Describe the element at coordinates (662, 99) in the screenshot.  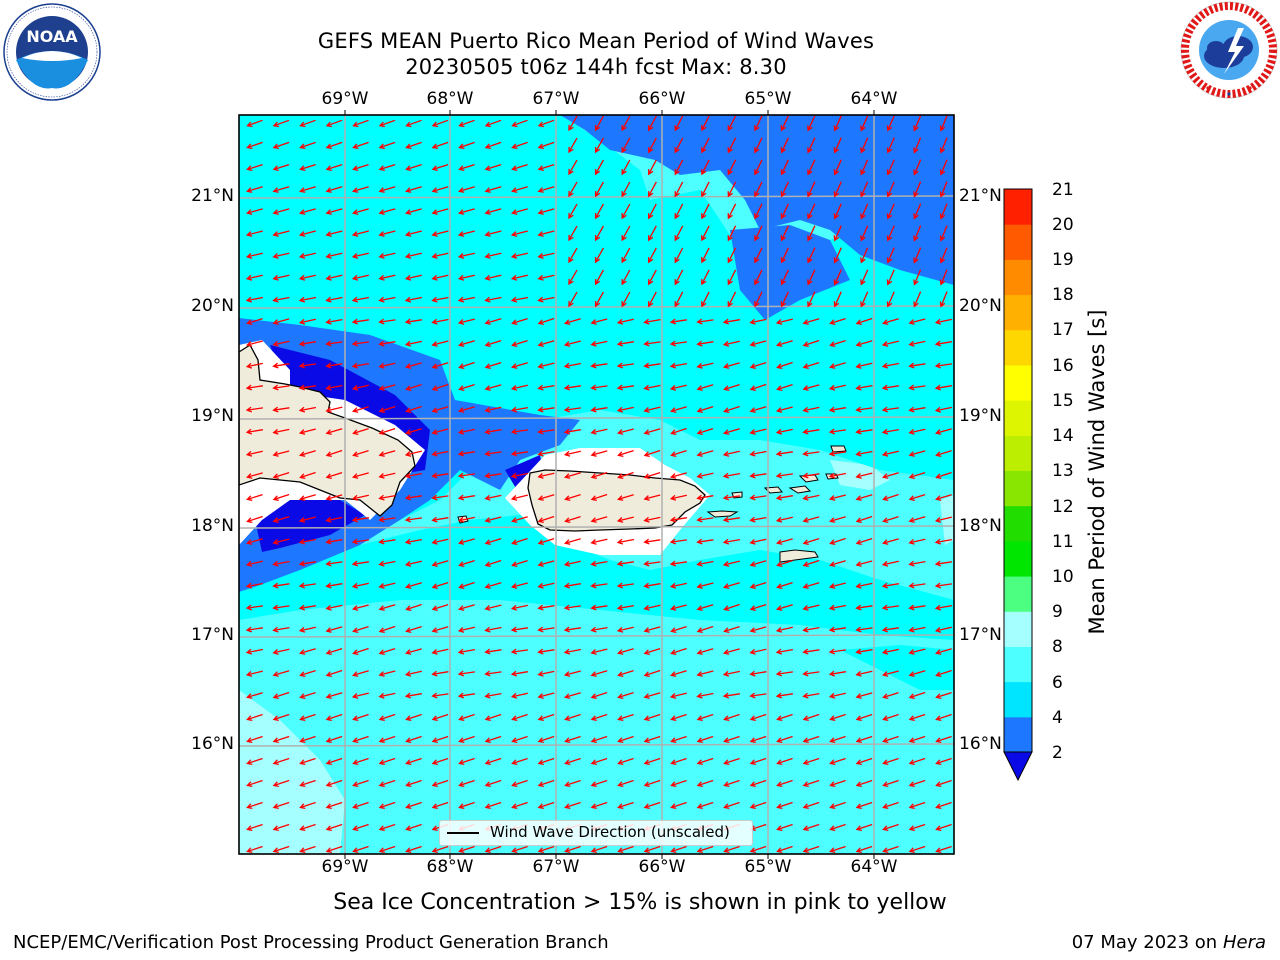
I see `lon-label-top: 66°W` at that location.